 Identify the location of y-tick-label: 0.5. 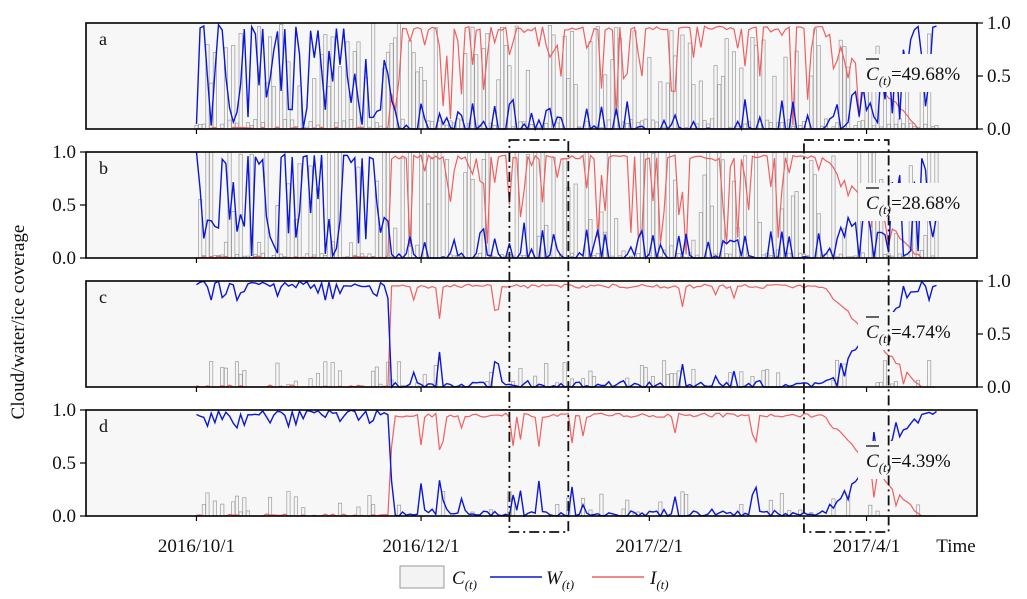
(999, 76).